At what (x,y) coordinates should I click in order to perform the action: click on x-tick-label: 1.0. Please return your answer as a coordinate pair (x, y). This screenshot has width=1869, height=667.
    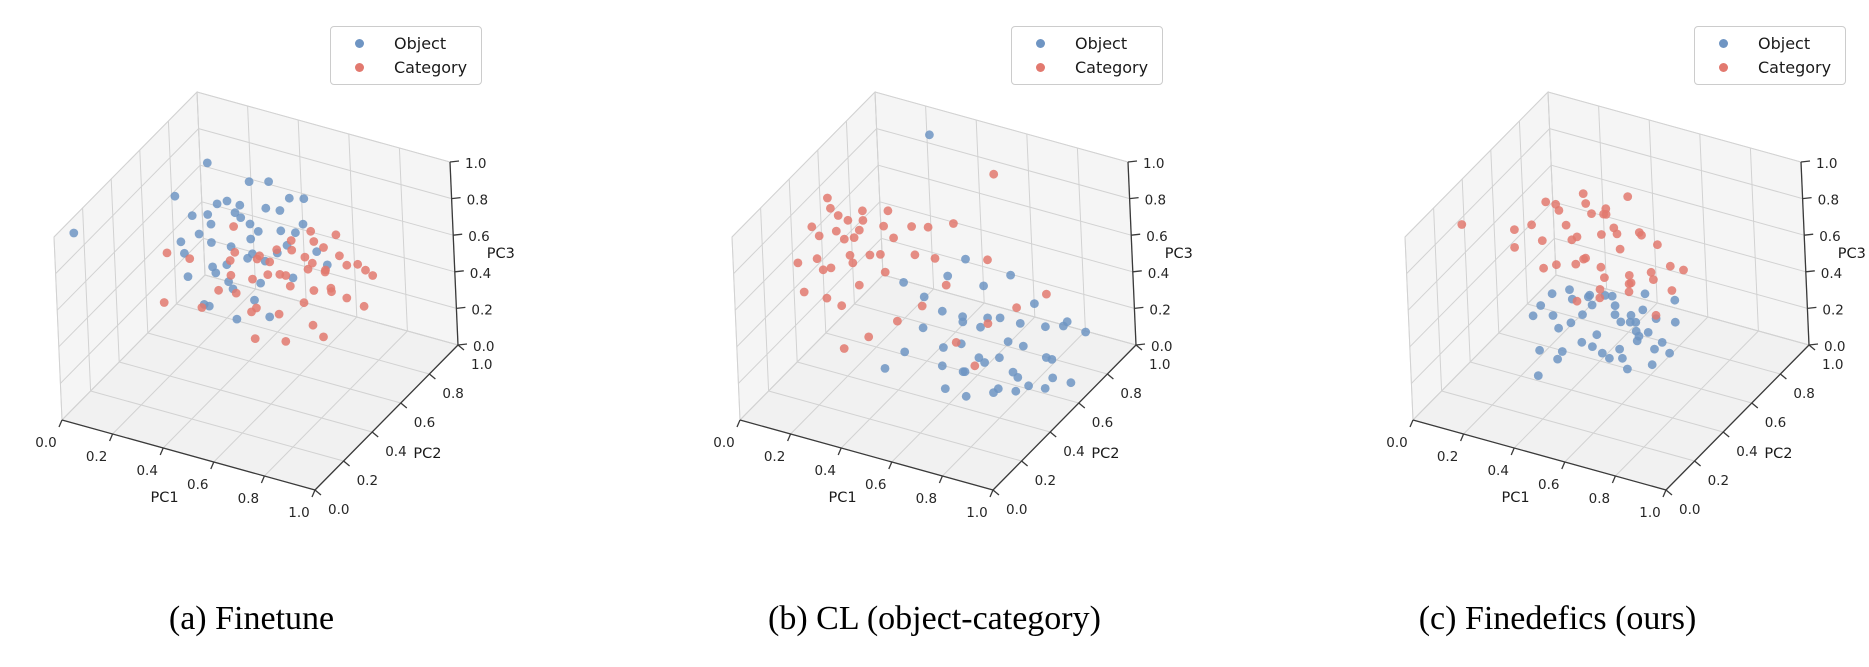
    Looking at the image, I should click on (298, 513).